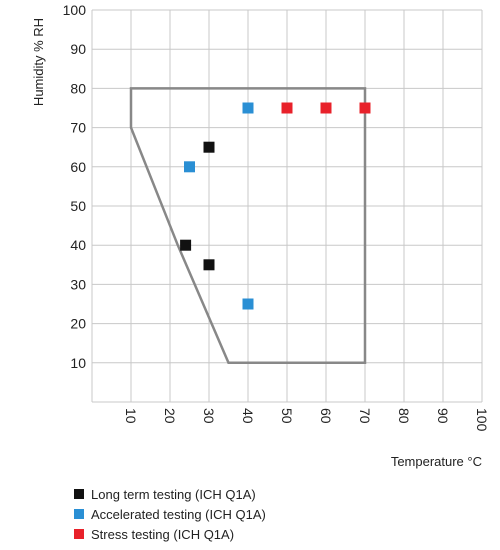 This screenshot has height=550, width=500. What do you see at coordinates (404, 416) in the screenshot?
I see `x-tick-label: 80` at bounding box center [404, 416].